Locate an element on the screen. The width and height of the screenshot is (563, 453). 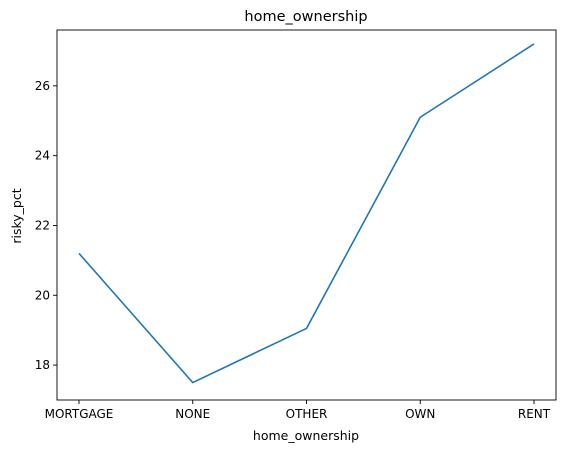
chart-title: home_ownership is located at coordinates (305, 17).